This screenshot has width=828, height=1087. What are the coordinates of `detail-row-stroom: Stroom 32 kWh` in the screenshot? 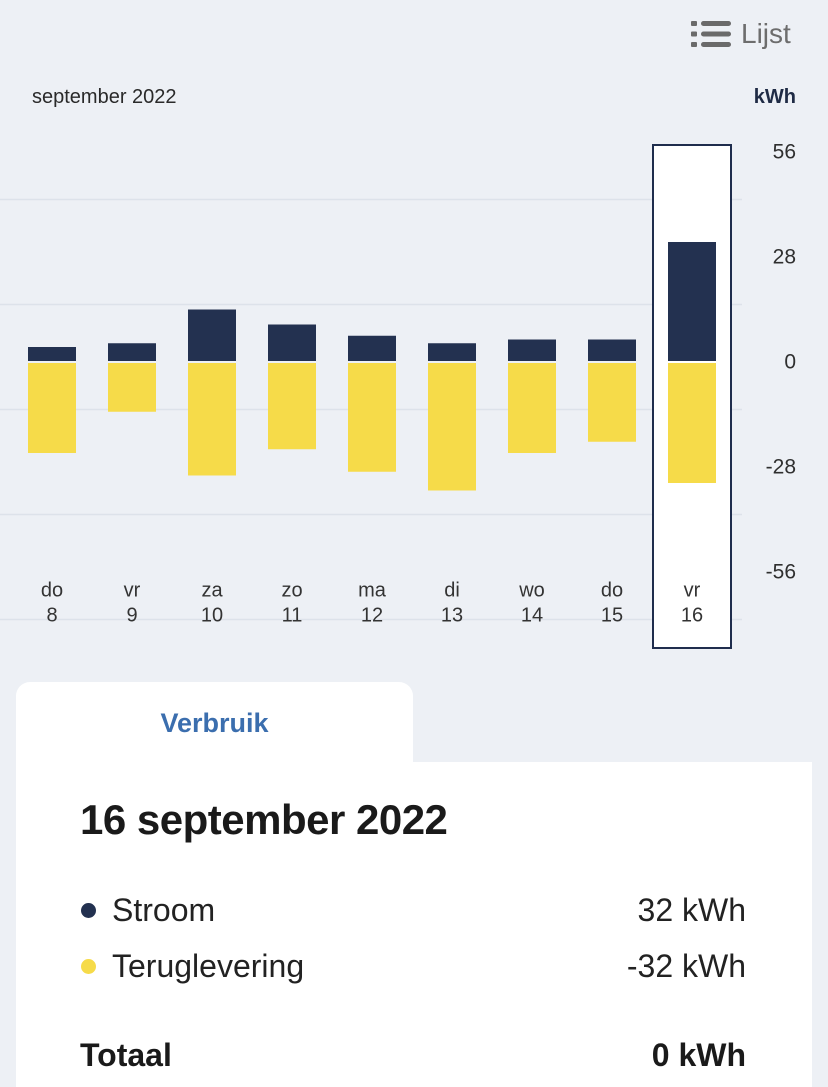 It's located at (414, 910).